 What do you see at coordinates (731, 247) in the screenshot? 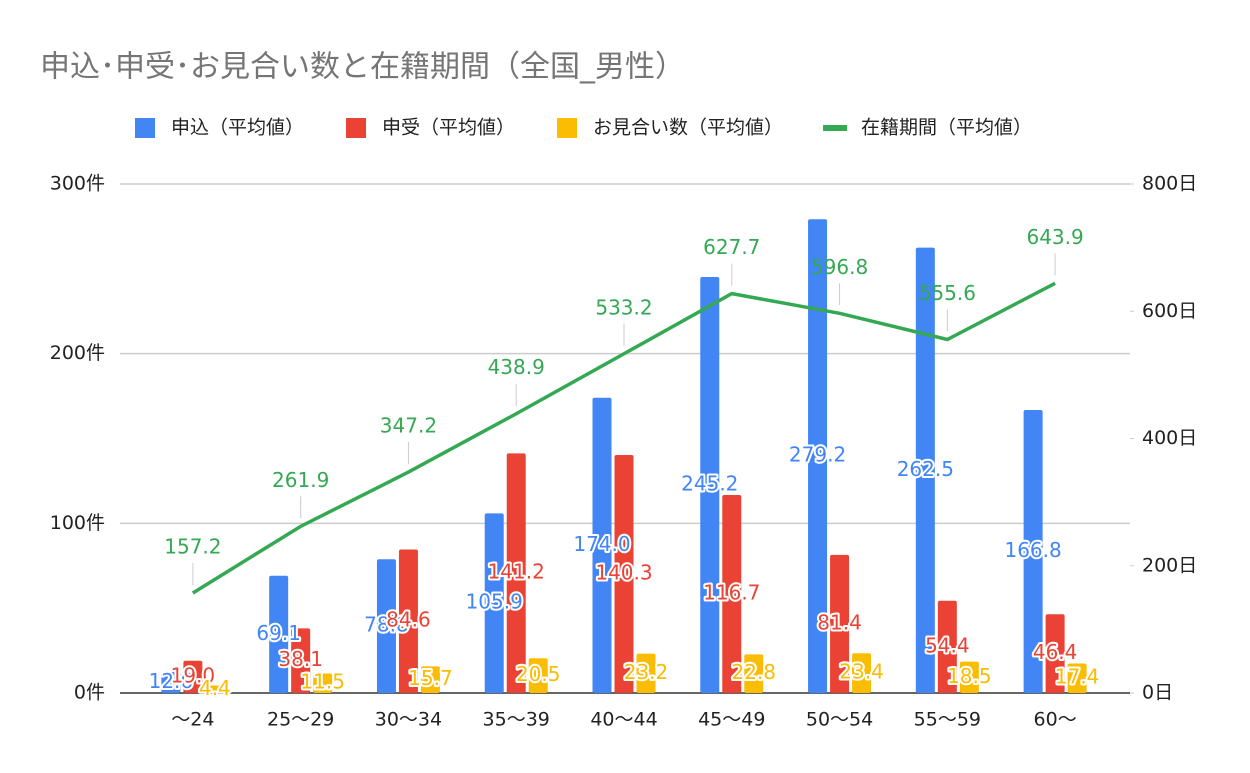
I see `line-label: 627.7` at bounding box center [731, 247].